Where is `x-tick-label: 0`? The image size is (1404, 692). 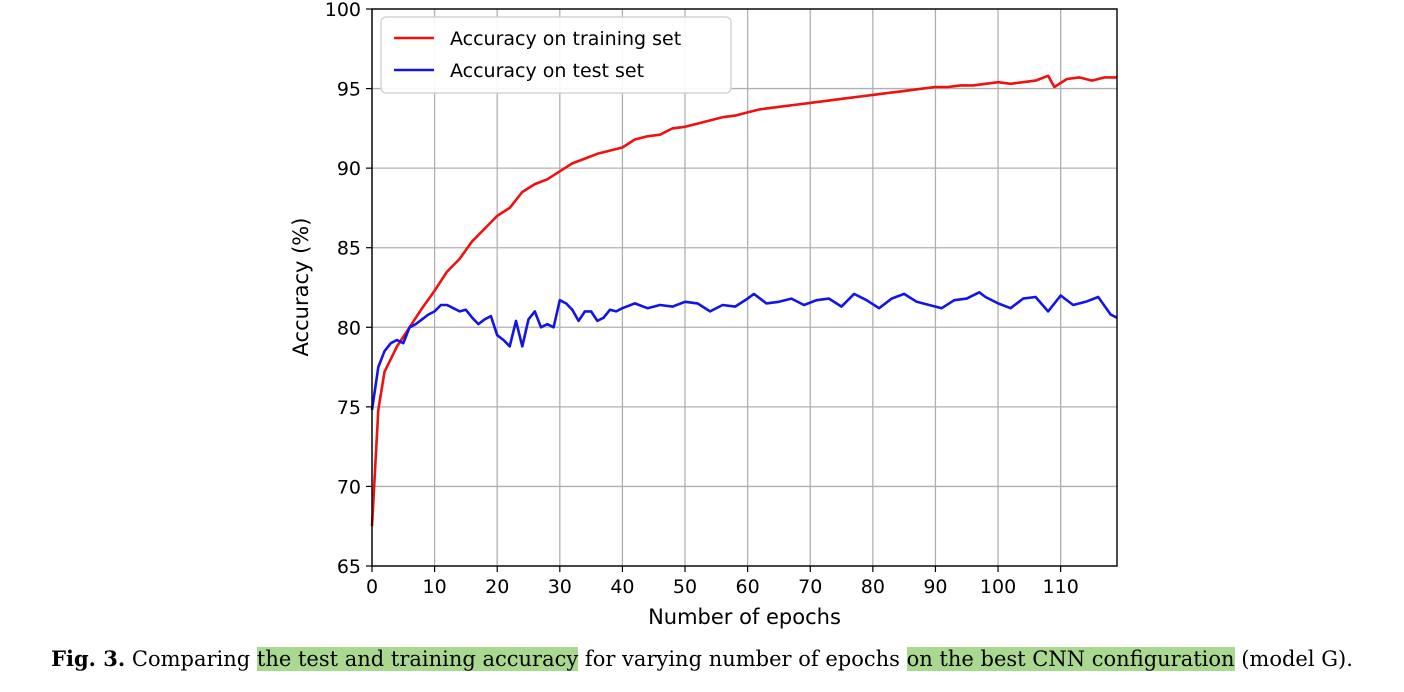
x-tick-label: 0 is located at coordinates (372, 587).